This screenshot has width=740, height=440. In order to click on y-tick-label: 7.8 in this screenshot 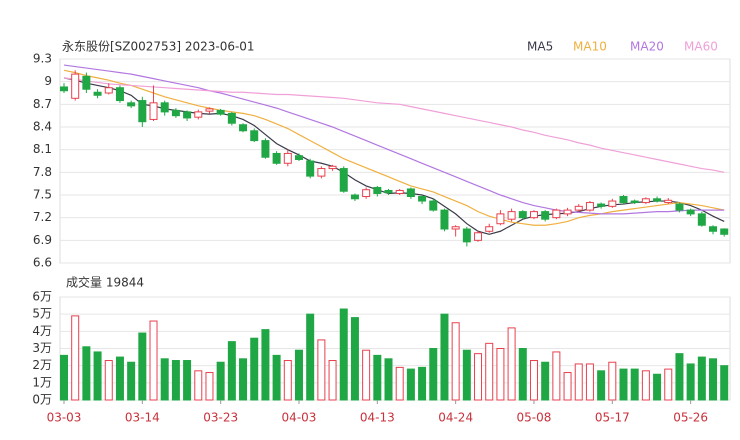, I will do `click(42, 172)`.